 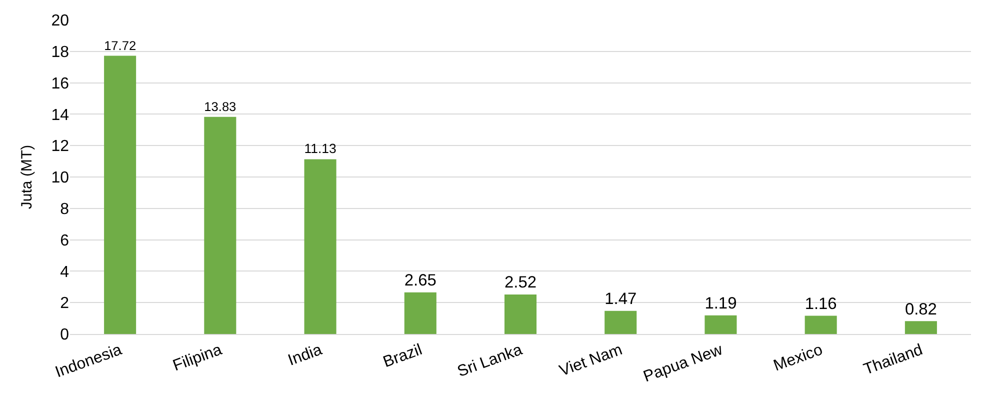 What do you see at coordinates (60, 52) in the screenshot?
I see `y-tick-label: 18` at bounding box center [60, 52].